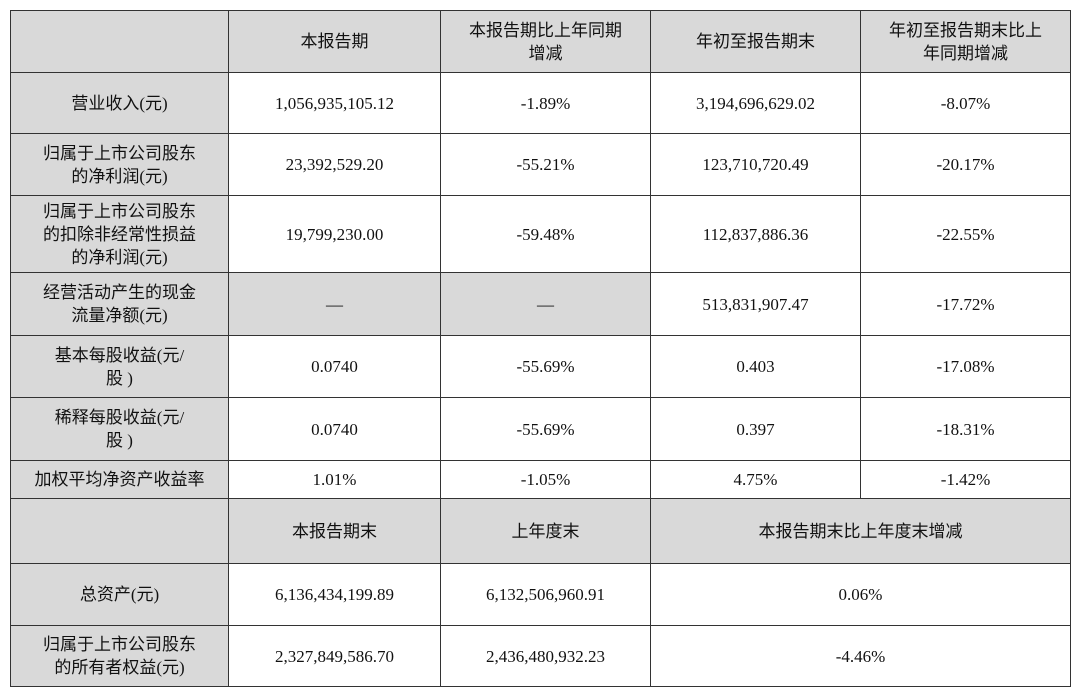 This screenshot has height=696, width=1080. Describe the element at coordinates (334, 164) in the screenshot. I see `table-cell: 23,392,529.20` at that location.